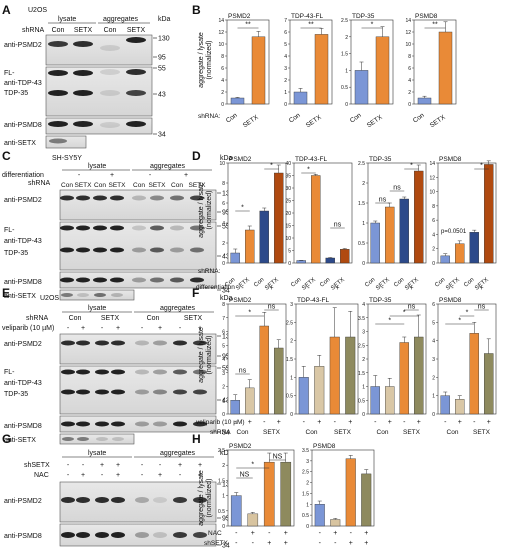  What do you see at coordinates (216, 543) in the screenshot?
I see `x-row-label-shsetx: shSETX` at bounding box center [216, 543].